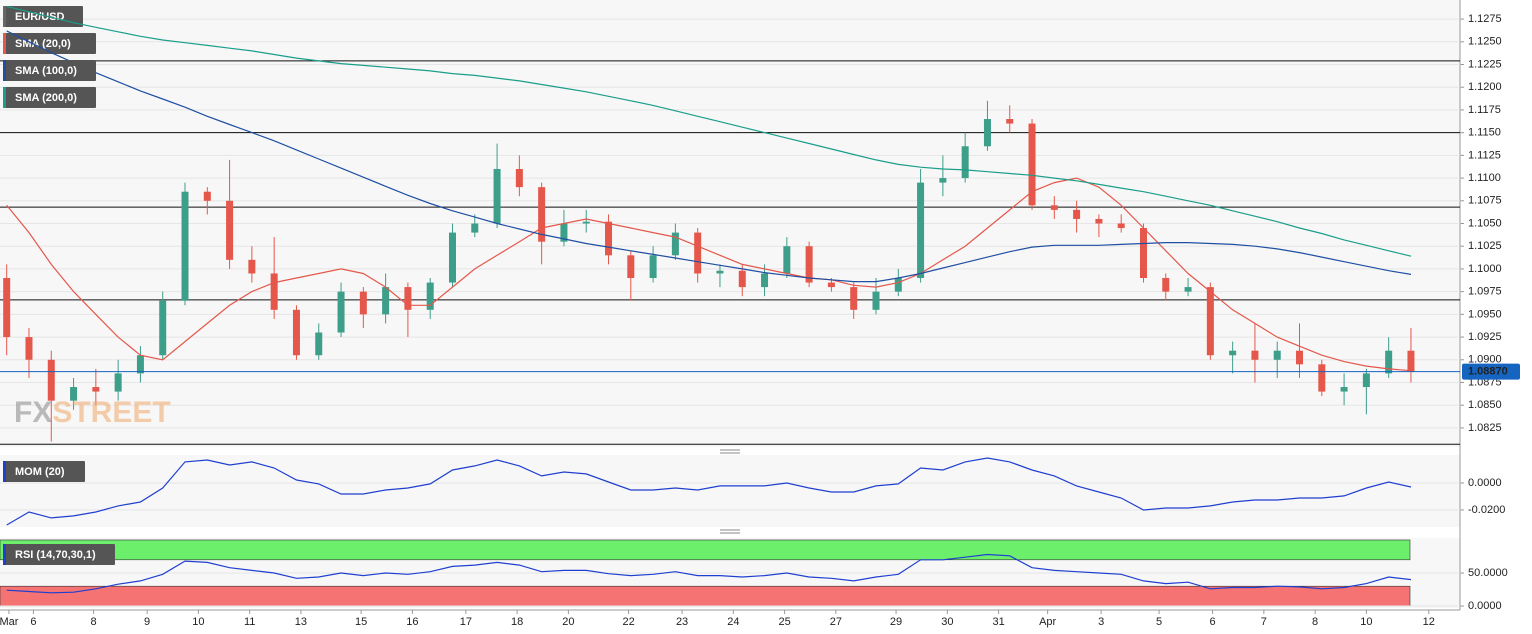 Image resolution: width=1532 pixels, height=634 pixels. What do you see at coordinates (517, 622) in the screenshot?
I see `x-tick-label: 18` at bounding box center [517, 622].